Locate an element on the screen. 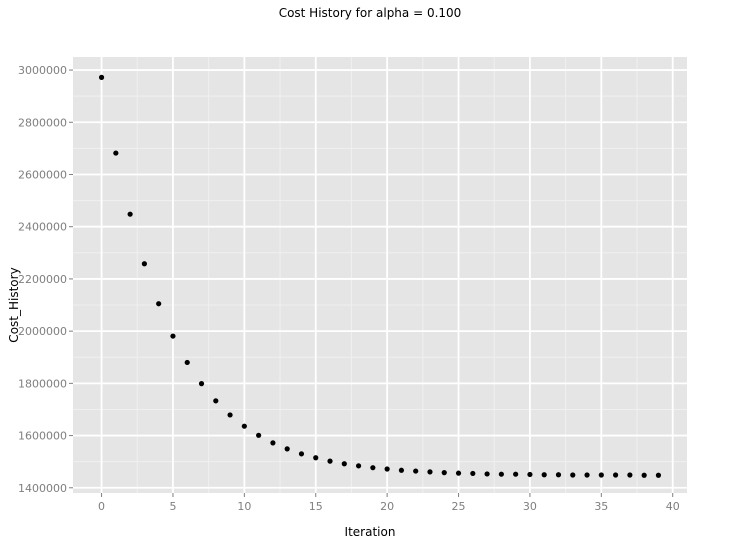 The width and height of the screenshot is (737, 549). x-axis-ticks: 0 5 10 15 20 25 30 35 40 is located at coordinates (389, 503).